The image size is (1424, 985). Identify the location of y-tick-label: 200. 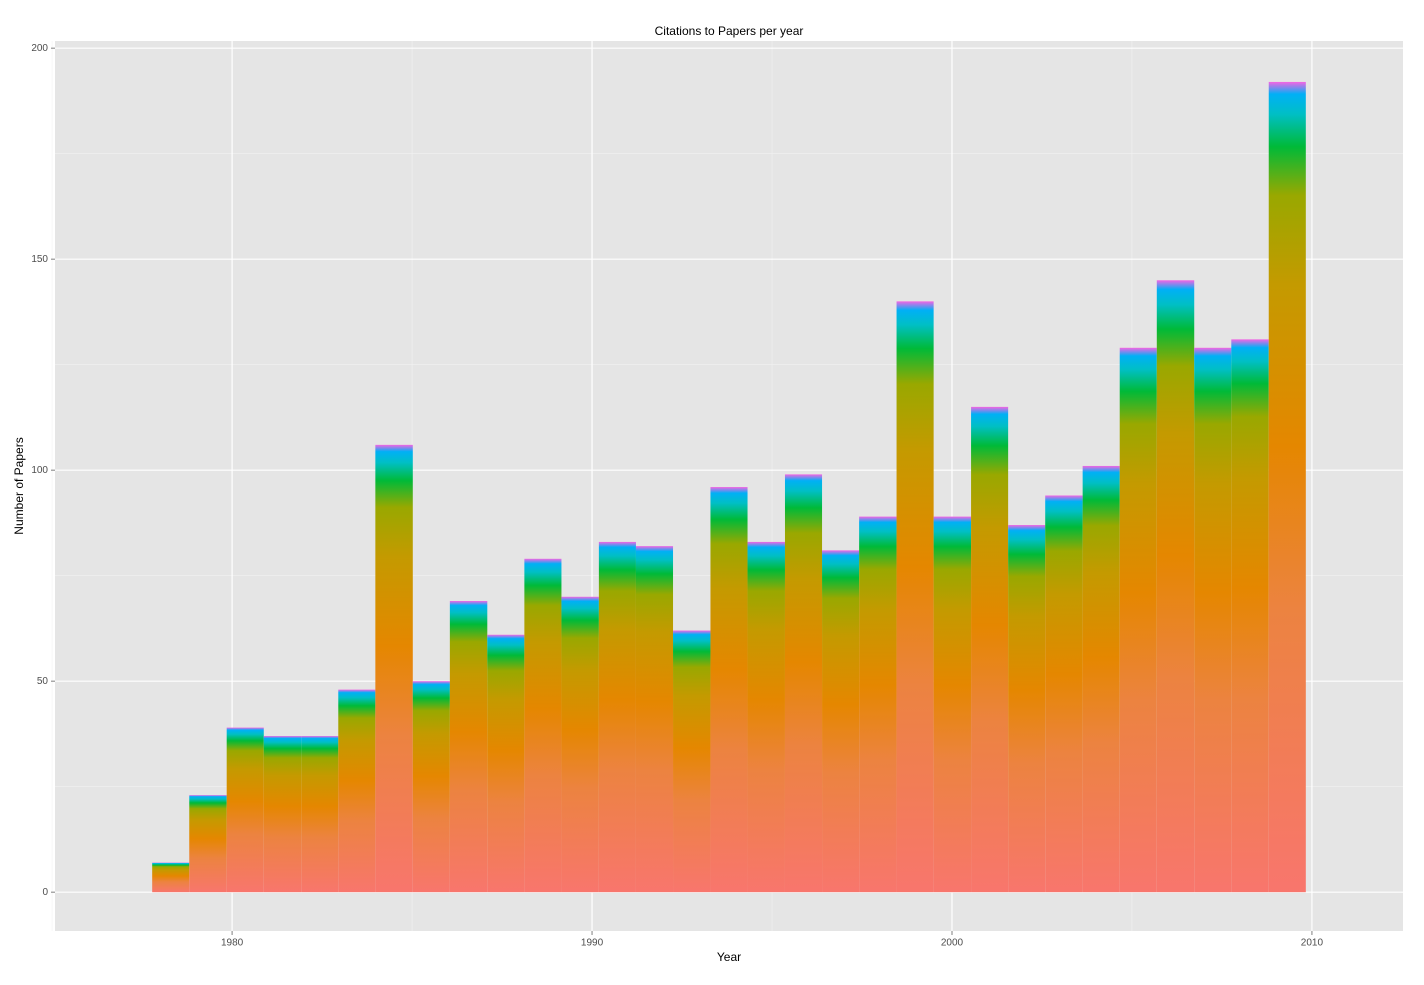
(39, 48).